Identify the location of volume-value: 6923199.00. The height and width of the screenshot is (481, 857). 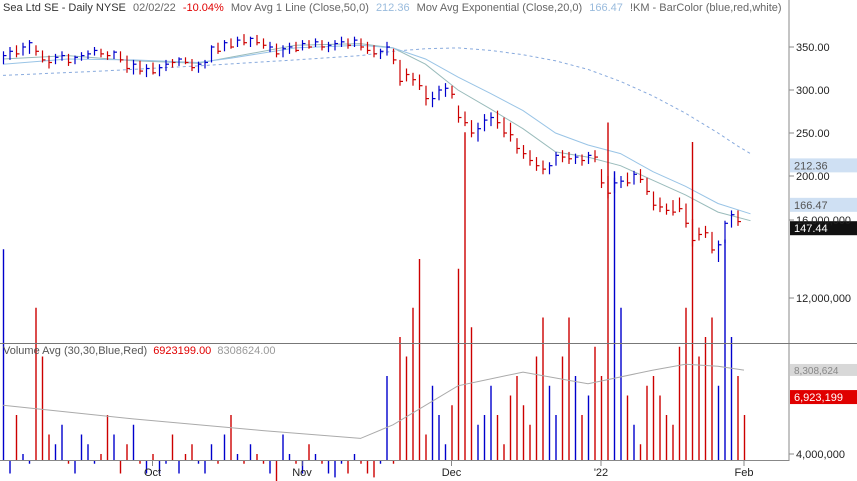
(182, 351).